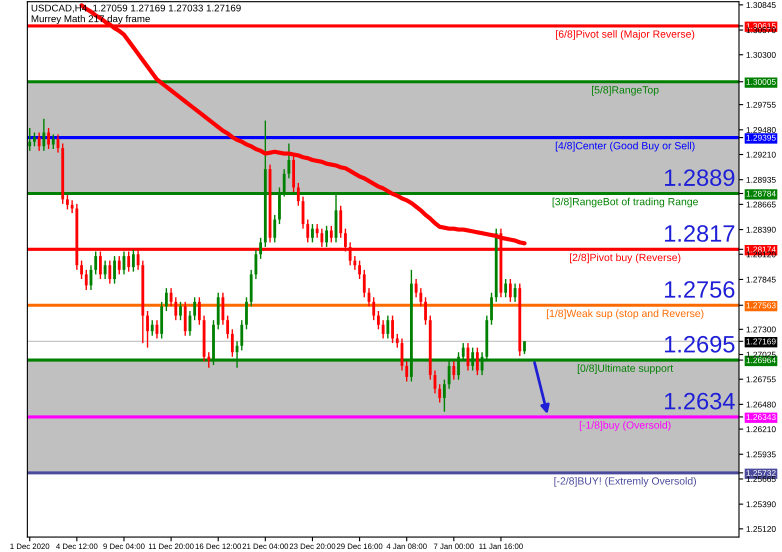  Describe the element at coordinates (761, 279) in the screenshot. I see `y-tick-label: 1.27845` at that location.